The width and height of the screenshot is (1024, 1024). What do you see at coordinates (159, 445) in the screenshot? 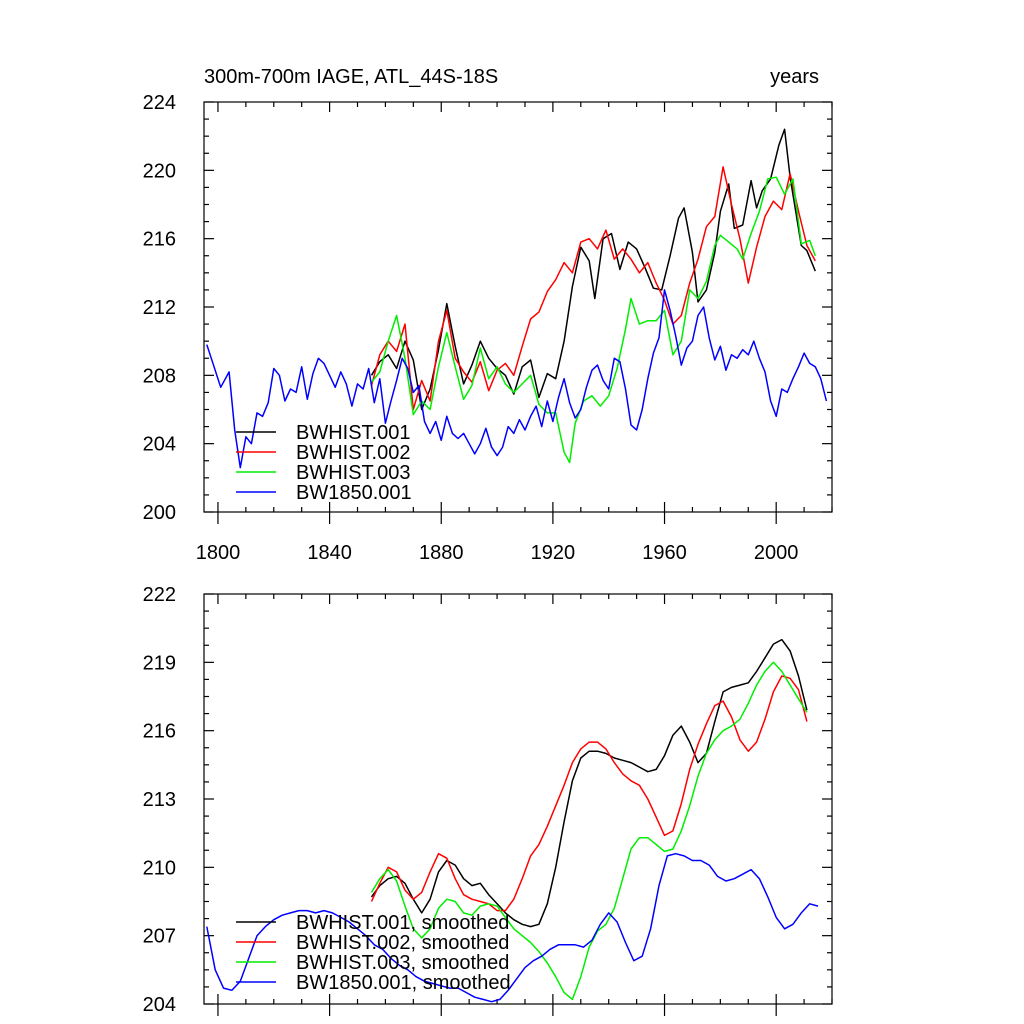
I see `top-ytick-label: 204` at bounding box center [159, 445].